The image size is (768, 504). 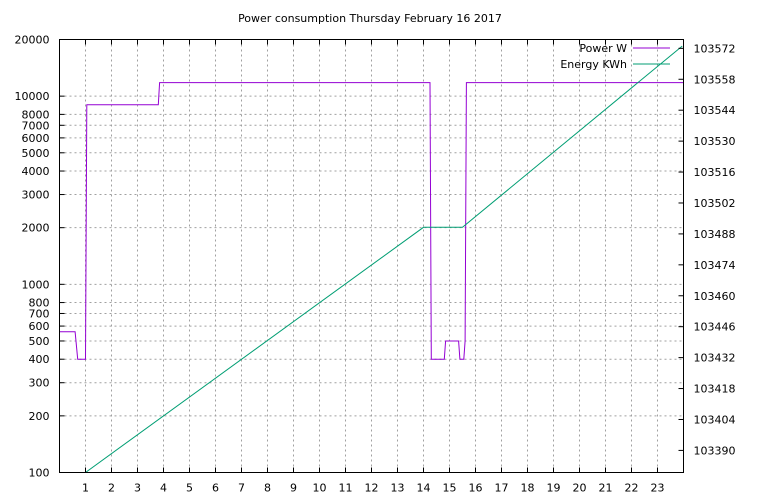 What do you see at coordinates (715, 141) in the screenshot?
I see `y2-tick-label: 103530` at bounding box center [715, 141].